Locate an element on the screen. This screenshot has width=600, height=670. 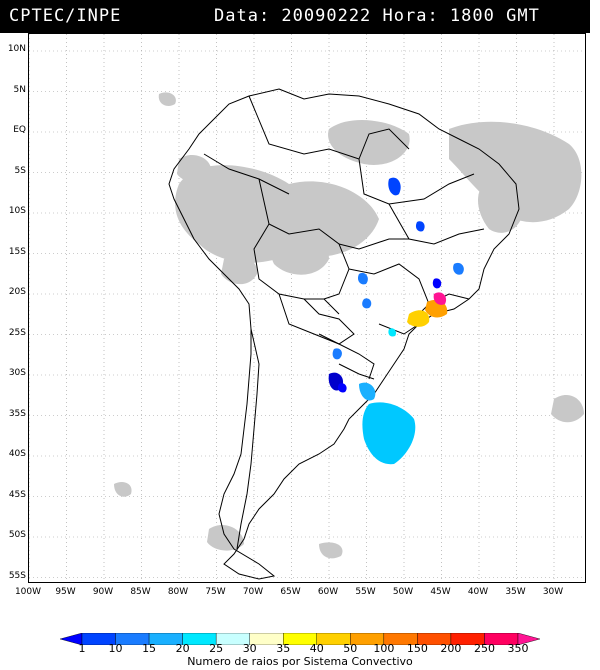
lon-label: 40W is located at coordinates (478, 592).